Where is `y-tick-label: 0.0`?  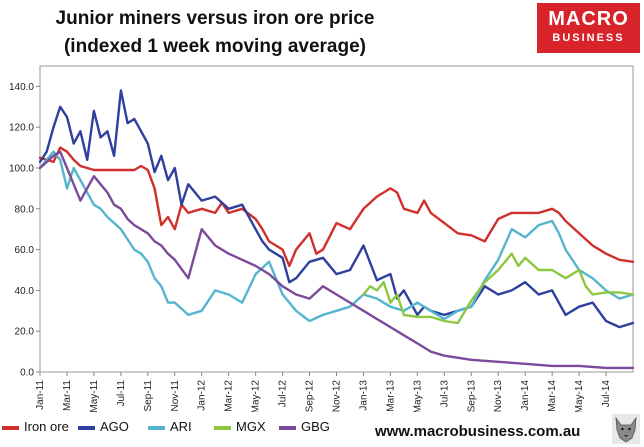 y-tick-label: 0.0 is located at coordinates (27, 373).